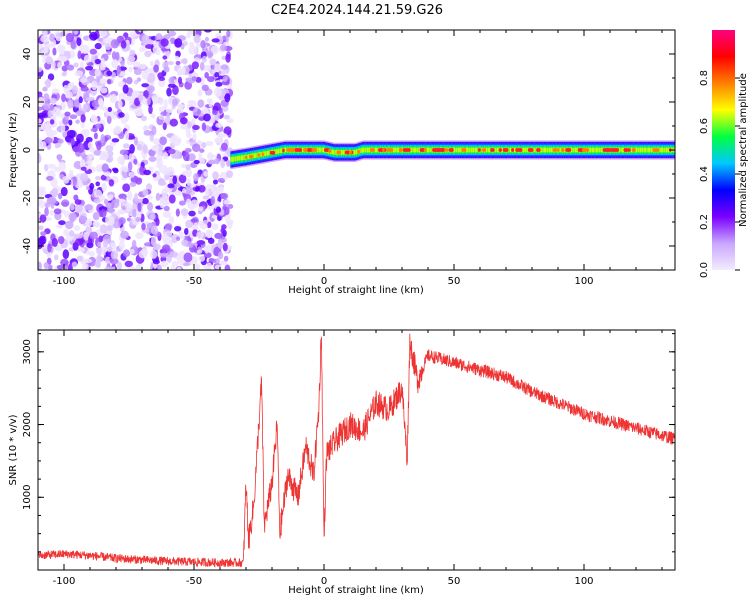 The image size is (750, 600). What do you see at coordinates (583, 581) in the screenshot?
I see `snr-x-tick-label: 100` at bounding box center [583, 581].